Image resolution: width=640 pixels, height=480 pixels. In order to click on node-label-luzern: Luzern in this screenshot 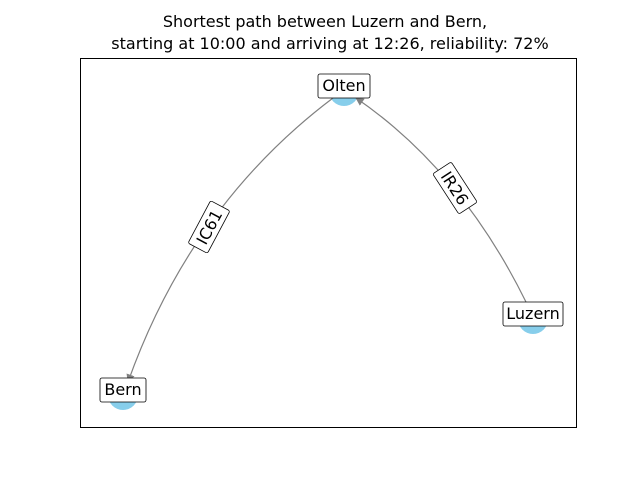, I will do `click(533, 314)`.